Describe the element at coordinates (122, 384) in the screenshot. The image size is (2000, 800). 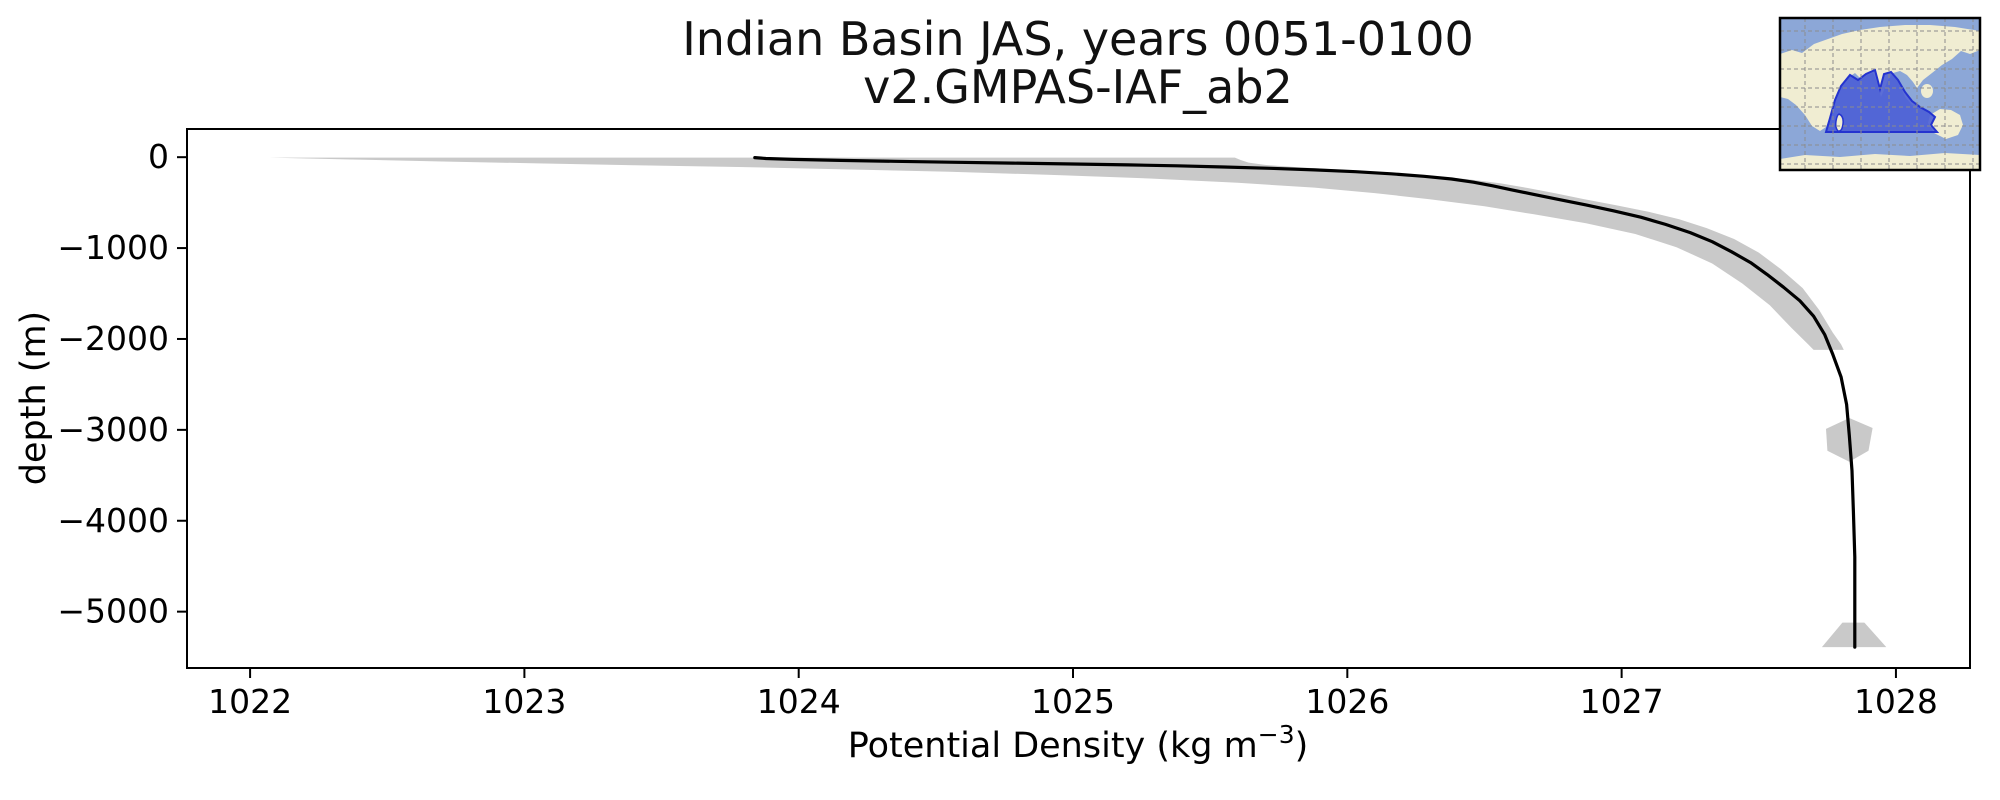
I see `y-axis-ticks: 0 −1000 −2000 −3000 −4000 −5000` at that location.